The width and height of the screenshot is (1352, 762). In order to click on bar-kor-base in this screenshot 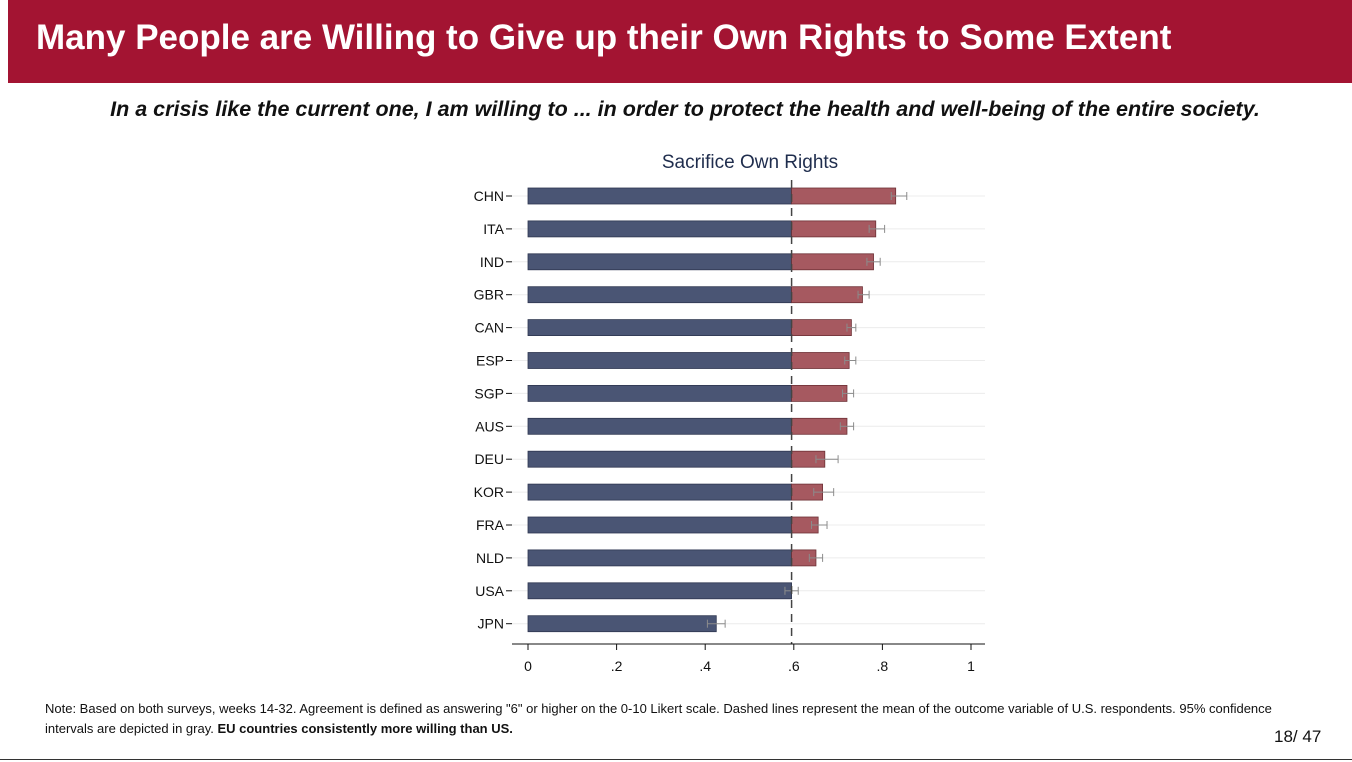, I will do `click(659, 492)`.